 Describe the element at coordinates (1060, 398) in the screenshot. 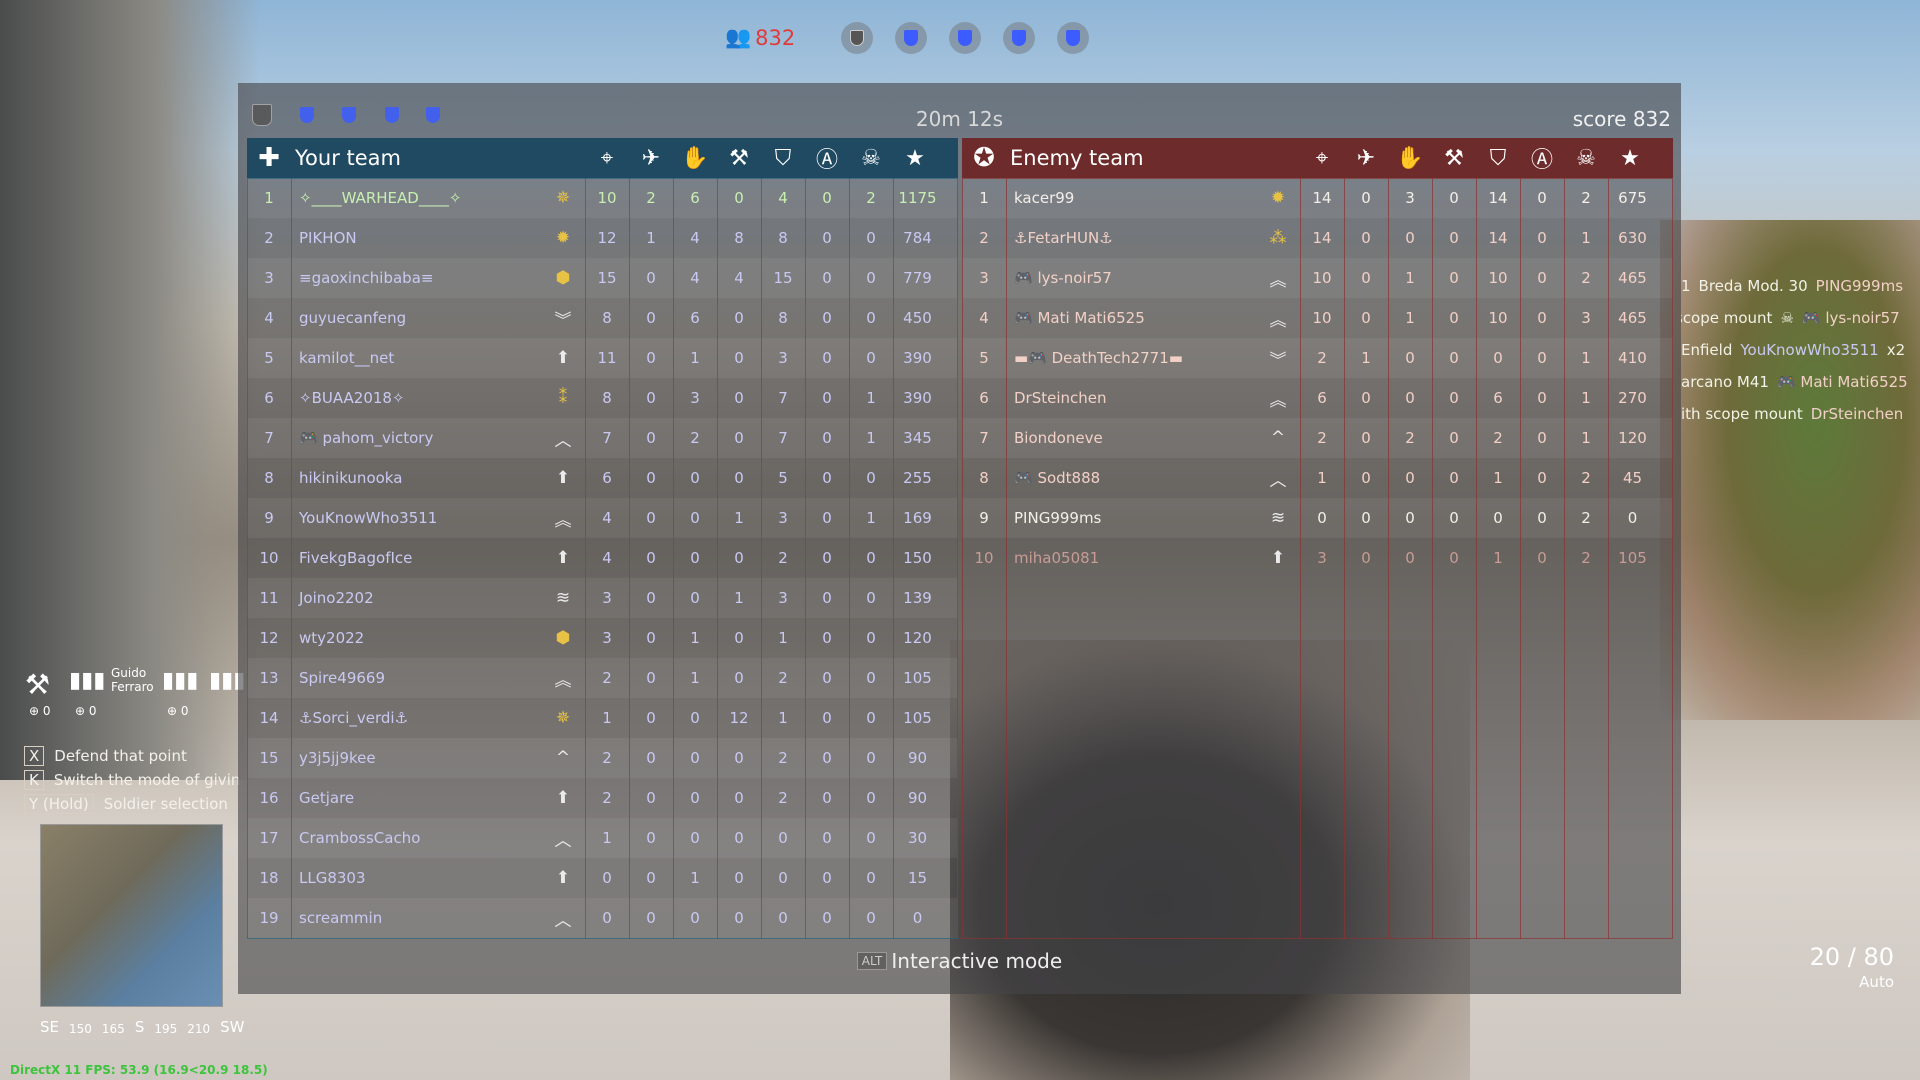

I see `player-name: DrSteinchen` at that location.